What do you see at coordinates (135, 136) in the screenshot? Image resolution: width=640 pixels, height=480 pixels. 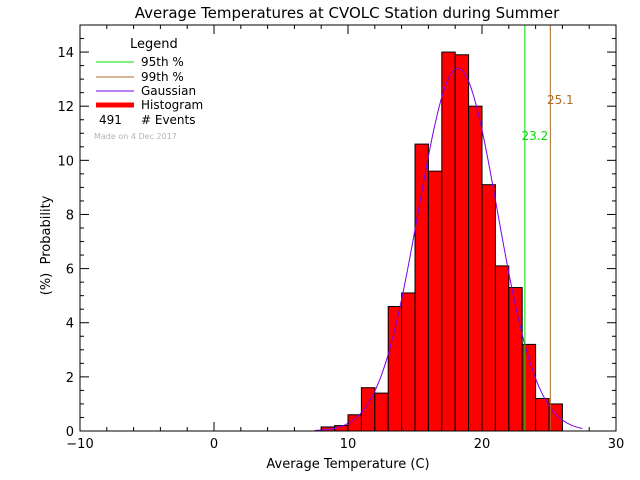 I see `made-on-note: Made on 4 Dec 2017` at bounding box center [135, 136].